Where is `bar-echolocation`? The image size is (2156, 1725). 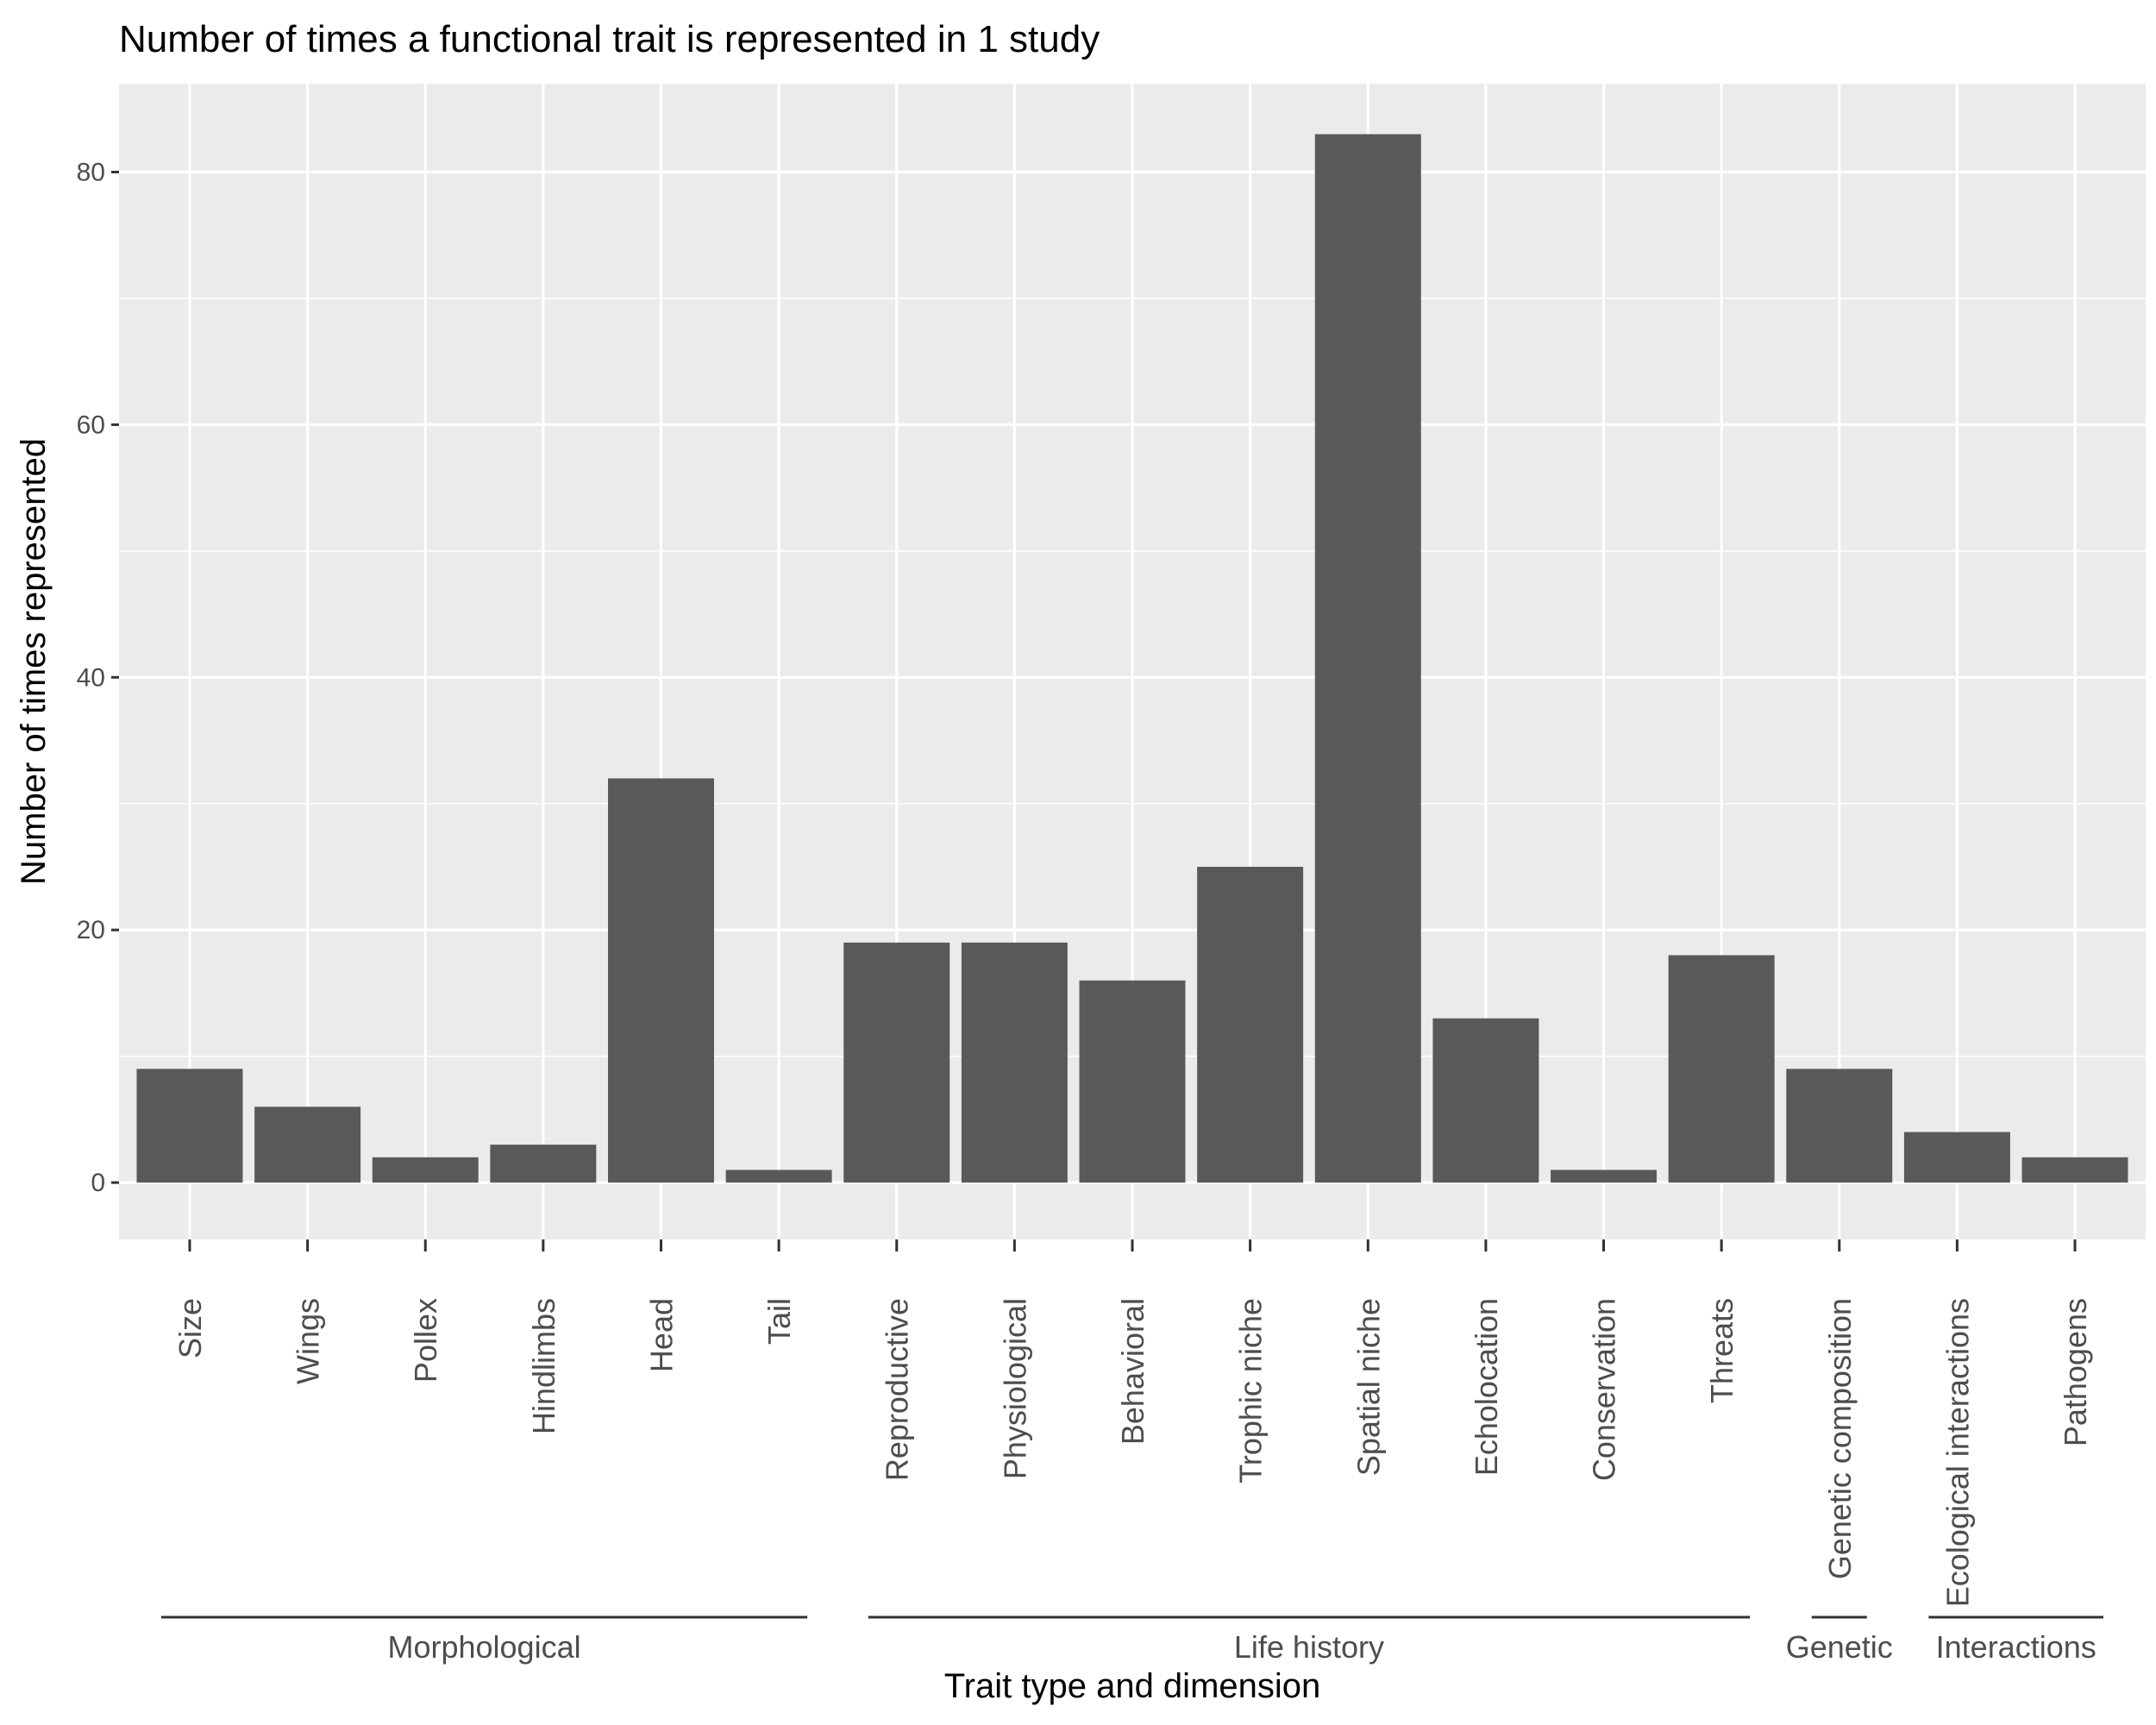 bar-echolocation is located at coordinates (1485, 1100).